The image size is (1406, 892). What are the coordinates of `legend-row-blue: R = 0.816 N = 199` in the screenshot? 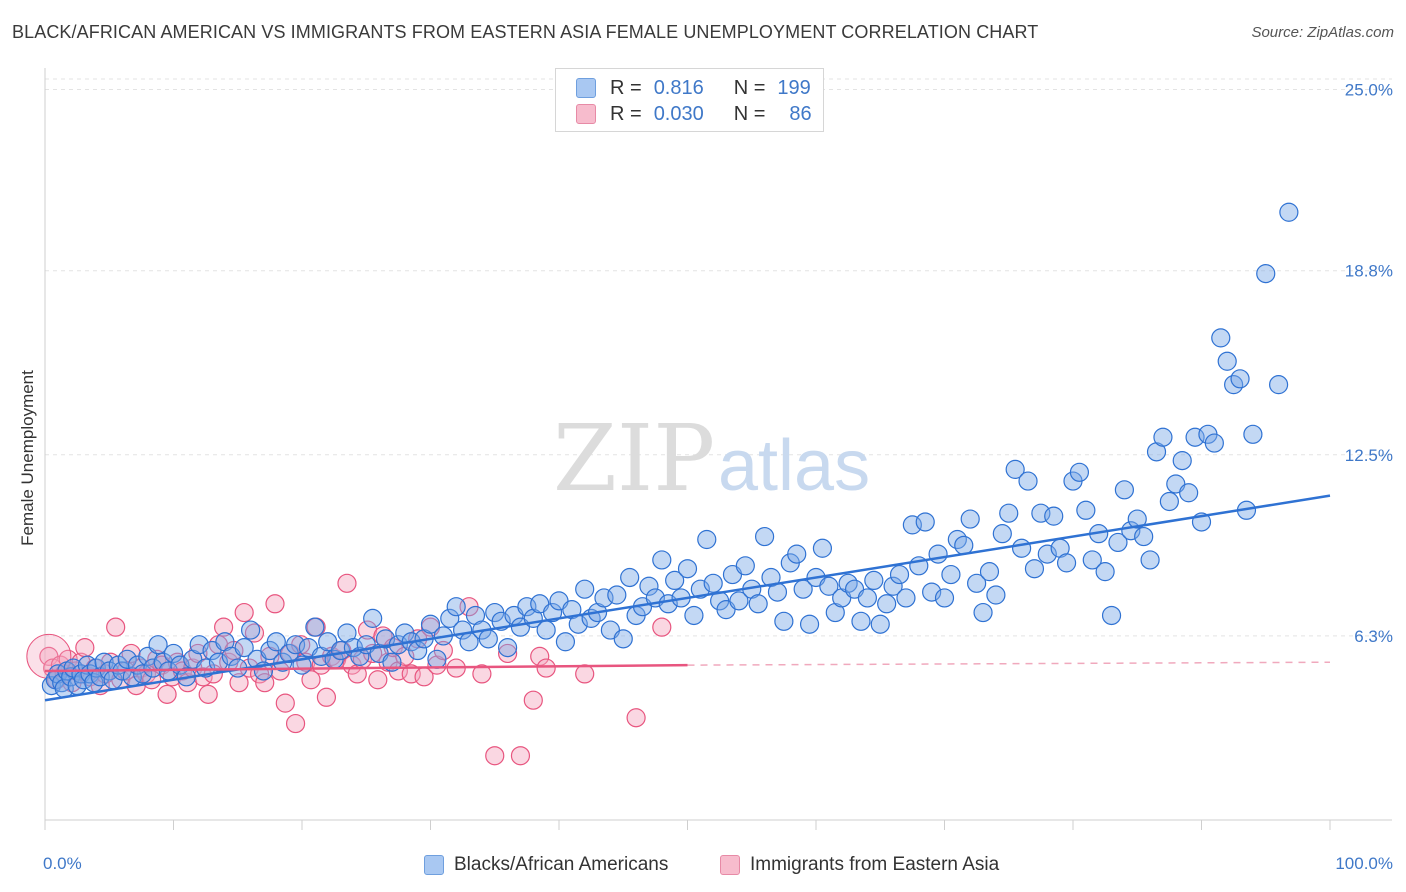 It's located at (693, 88).